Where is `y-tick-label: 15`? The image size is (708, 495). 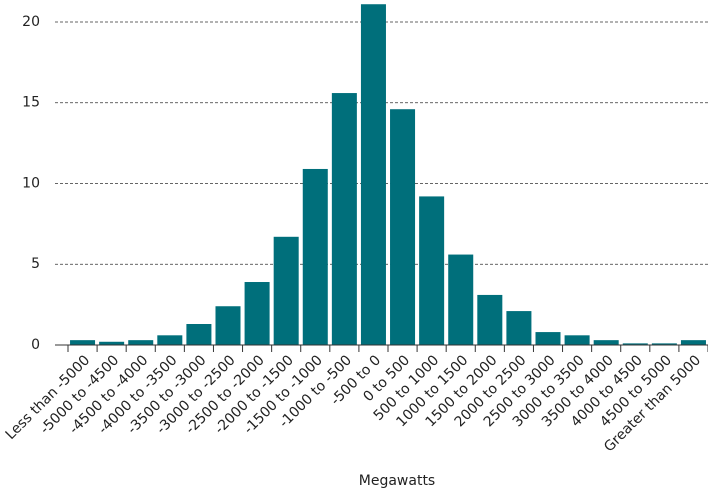 y-tick-label: 15 is located at coordinates (31, 103).